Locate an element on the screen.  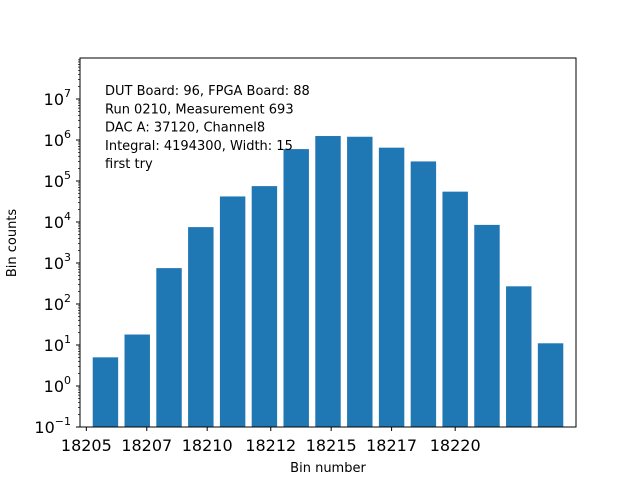
y-tick-label: 10⁰ is located at coordinates (57, 385).